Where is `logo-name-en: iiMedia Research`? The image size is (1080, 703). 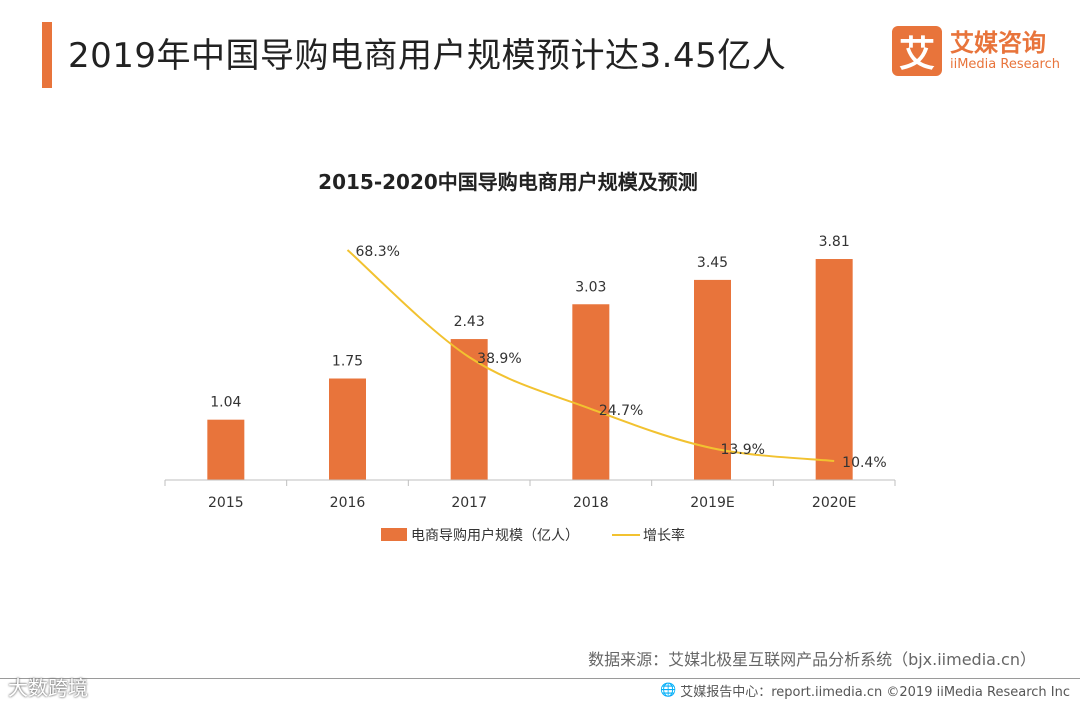
logo-name-en: iiMedia Research is located at coordinates (1004, 64).